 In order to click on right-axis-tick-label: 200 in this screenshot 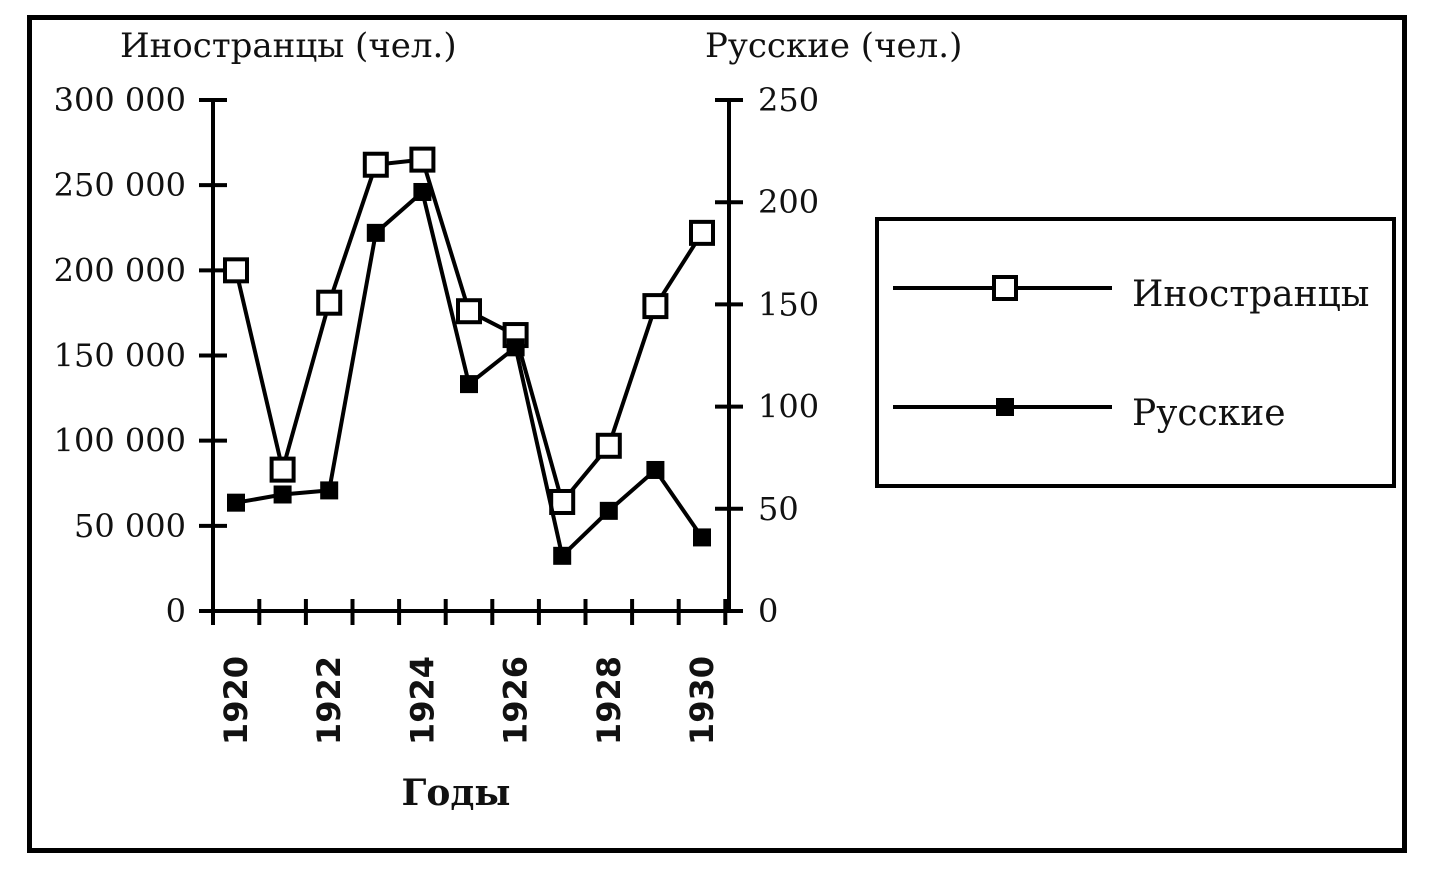, I will do `click(788, 202)`.